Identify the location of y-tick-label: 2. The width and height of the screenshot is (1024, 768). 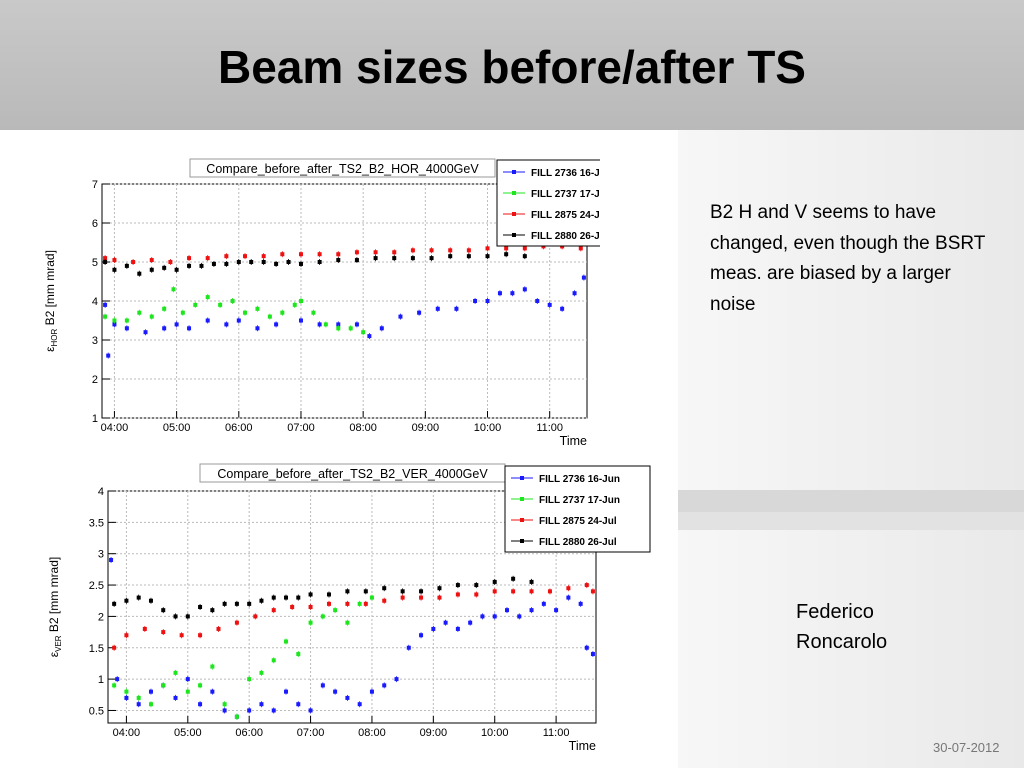
(95, 380).